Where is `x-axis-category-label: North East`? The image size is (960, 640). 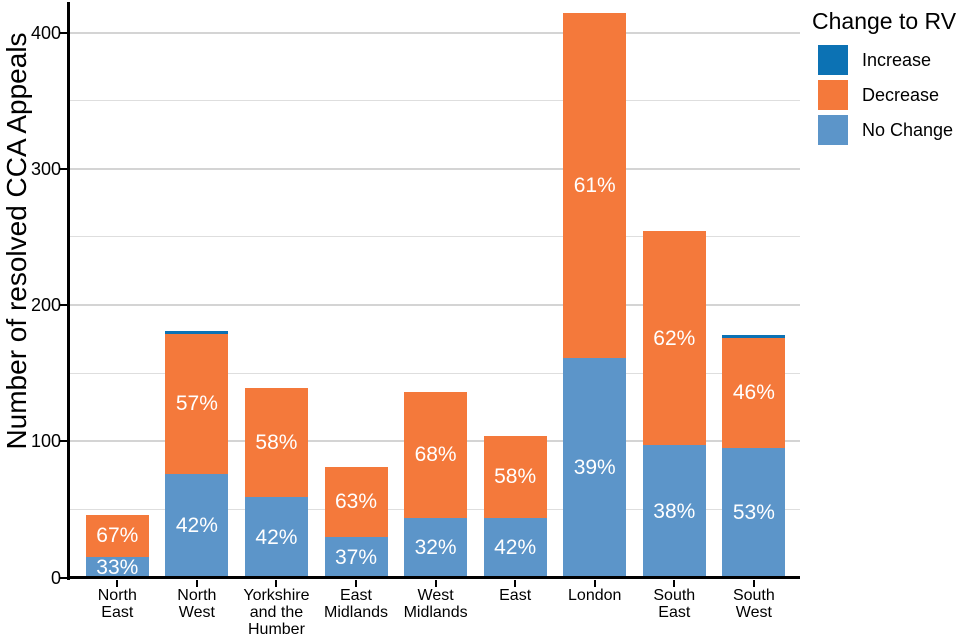
x-axis-category-label: North East is located at coordinates (117, 604).